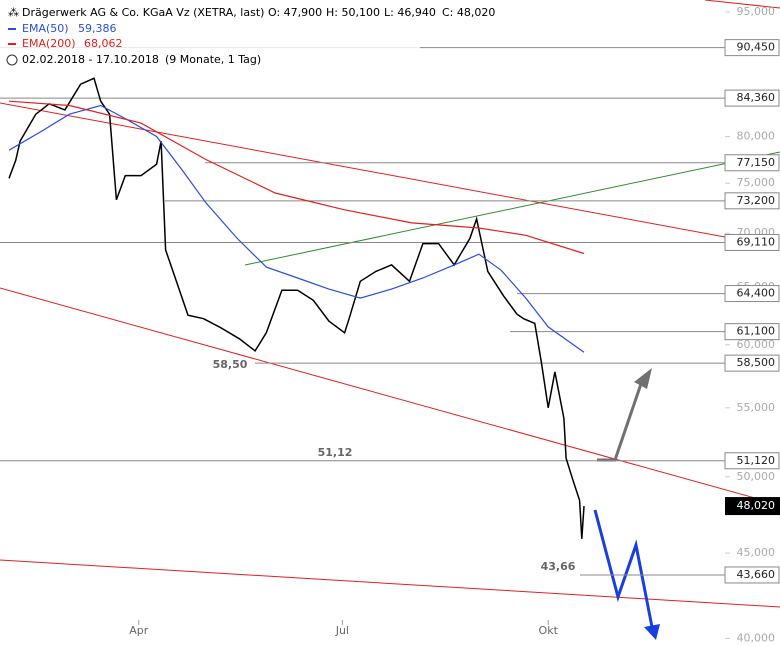 This screenshot has height=646, width=780. What do you see at coordinates (756, 162) in the screenshot?
I see `level-label: 77,150` at bounding box center [756, 162].